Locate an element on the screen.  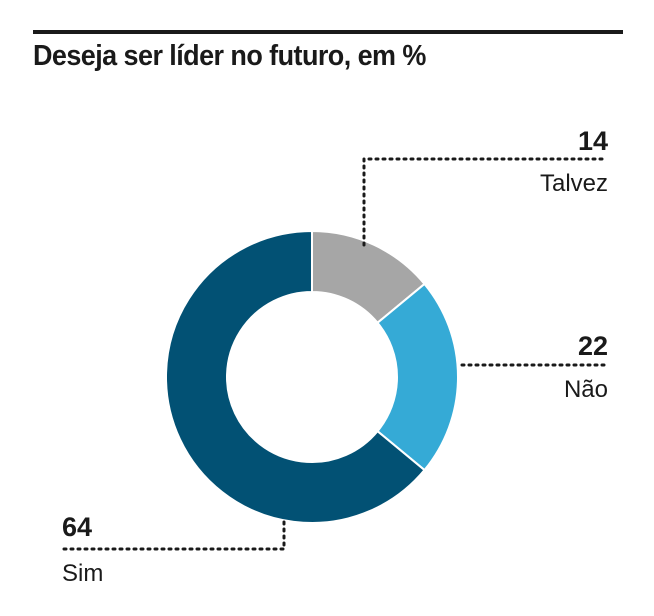
slice-nao is located at coordinates (417, 377).